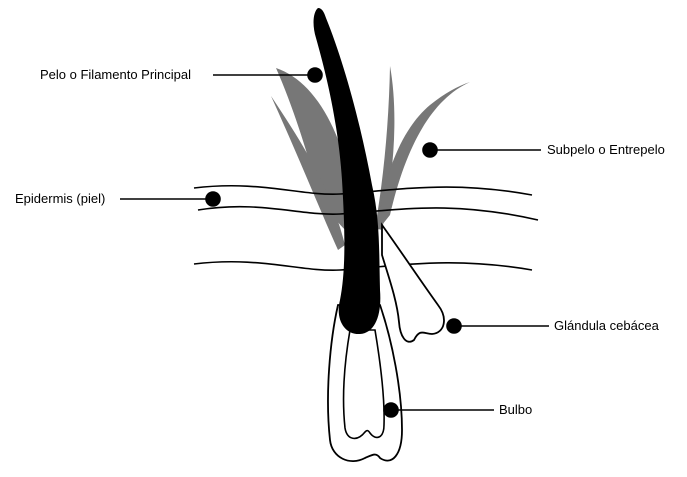 The image size is (687, 477). What do you see at coordinates (308, 173) in the screenshot?
I see `underhair-strand-far-left` at bounding box center [308, 173].